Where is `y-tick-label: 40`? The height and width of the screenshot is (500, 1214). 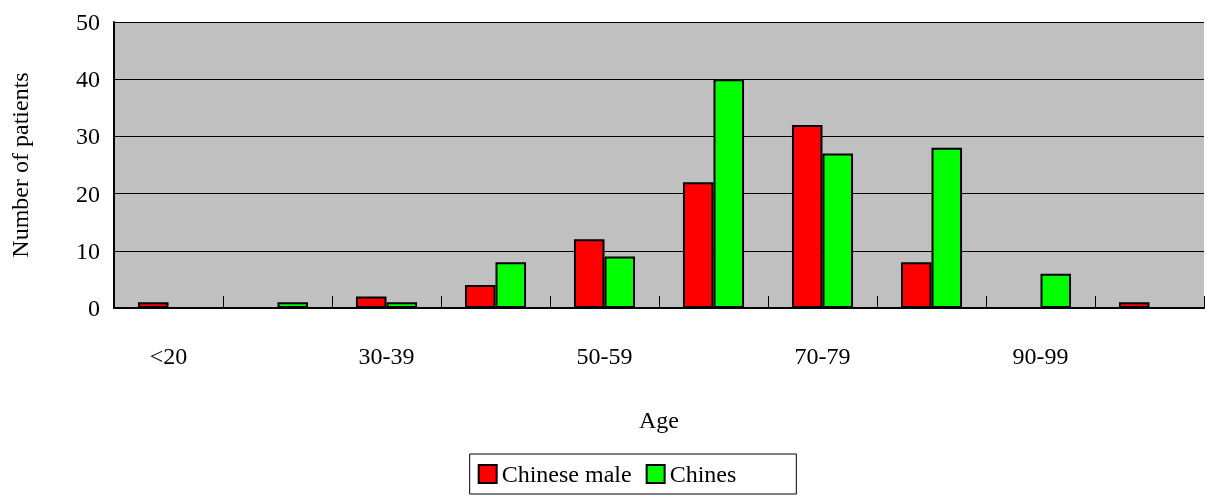
y-tick-label: 40 is located at coordinates (88, 79).